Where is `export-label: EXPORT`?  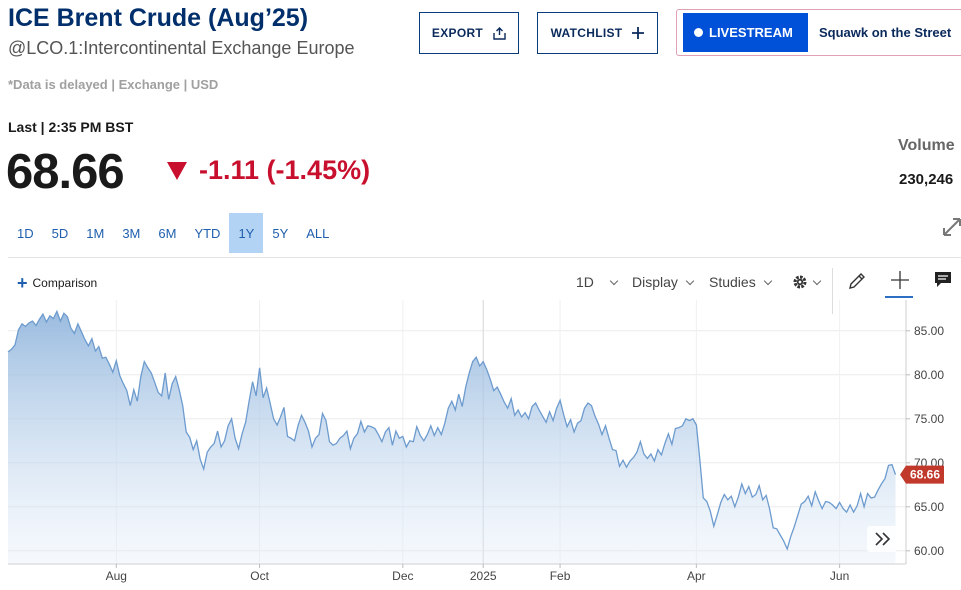 export-label: EXPORT is located at coordinates (457, 33).